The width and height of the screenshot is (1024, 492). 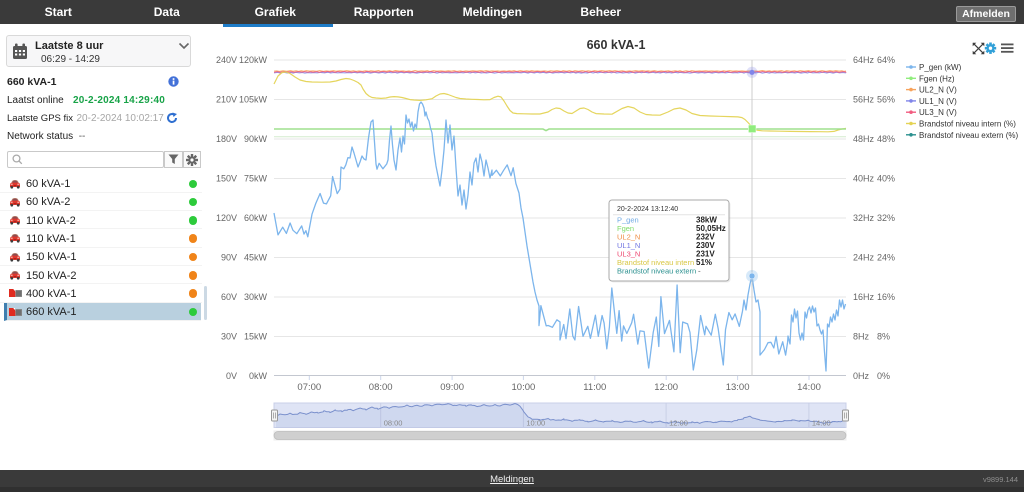 What do you see at coordinates (229, 297) in the screenshot?
I see `svg-text: 60V` at bounding box center [229, 297].